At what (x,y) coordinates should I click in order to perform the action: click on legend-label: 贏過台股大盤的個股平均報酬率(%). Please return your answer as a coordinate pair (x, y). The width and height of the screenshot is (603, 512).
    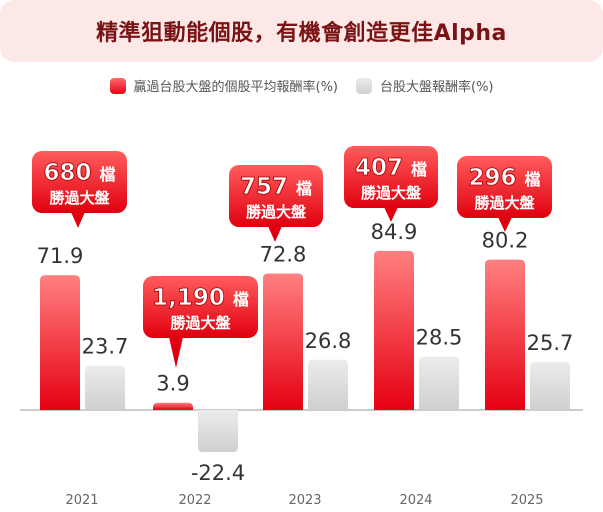
    Looking at the image, I should click on (236, 87).